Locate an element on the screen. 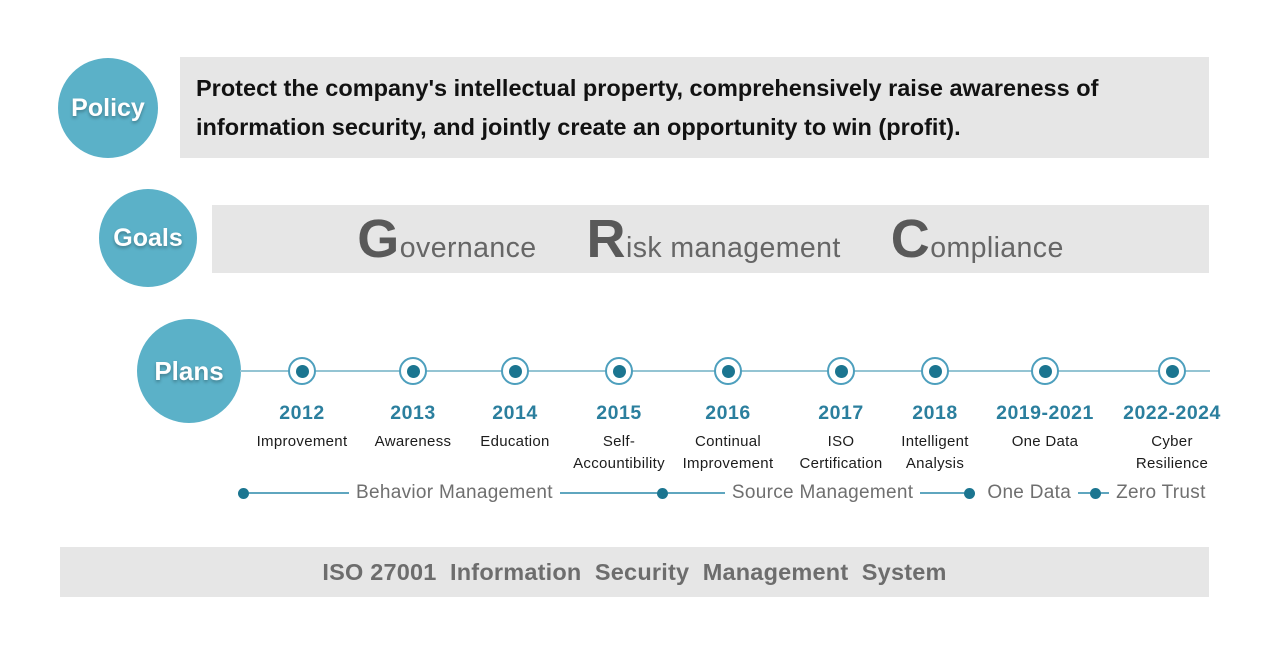  plans-bubble: Plans is located at coordinates (189, 371).